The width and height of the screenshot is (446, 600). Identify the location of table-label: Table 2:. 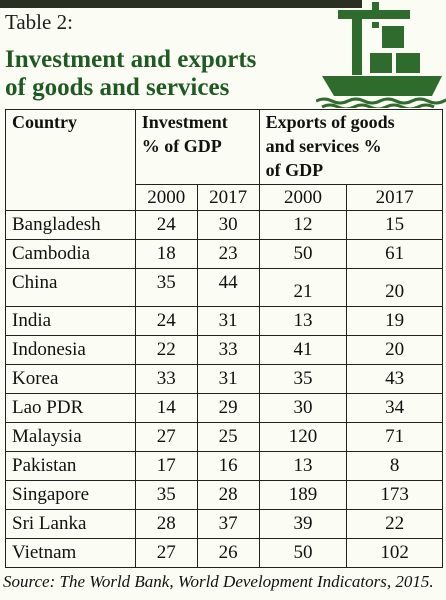
(39, 22).